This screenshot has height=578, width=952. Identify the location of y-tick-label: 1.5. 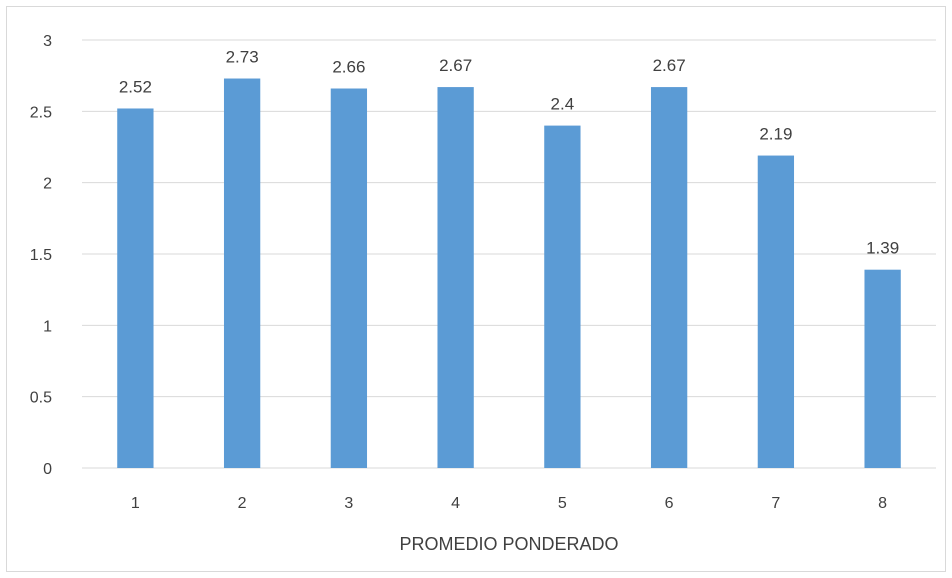
(41, 255).